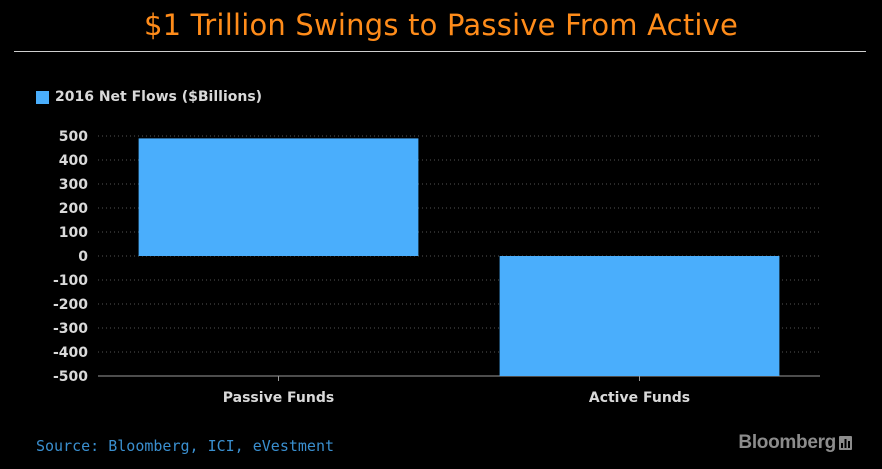 The width and height of the screenshot is (882, 469). What do you see at coordinates (787, 442) in the screenshot?
I see `brand-logo: Bloomberg` at bounding box center [787, 442].